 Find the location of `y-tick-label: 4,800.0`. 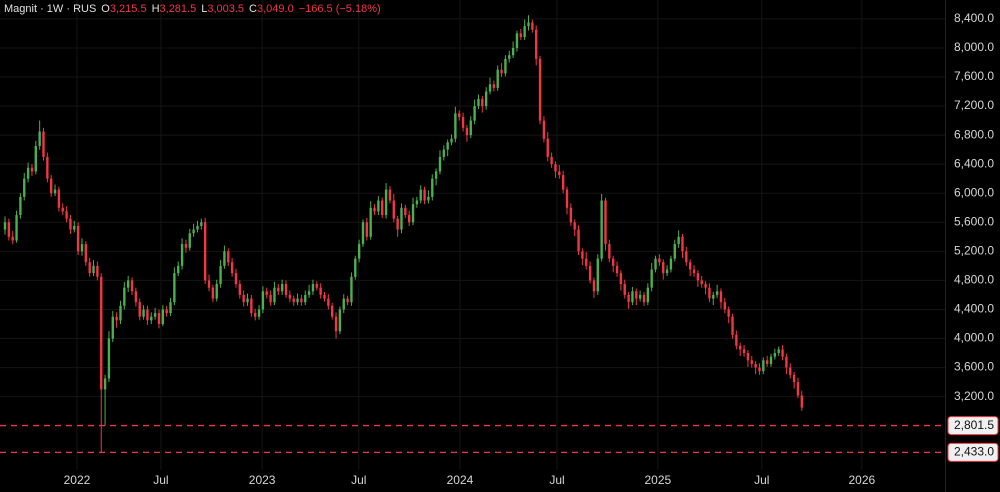

y-tick-label: 4,800.0 is located at coordinates (974, 280).